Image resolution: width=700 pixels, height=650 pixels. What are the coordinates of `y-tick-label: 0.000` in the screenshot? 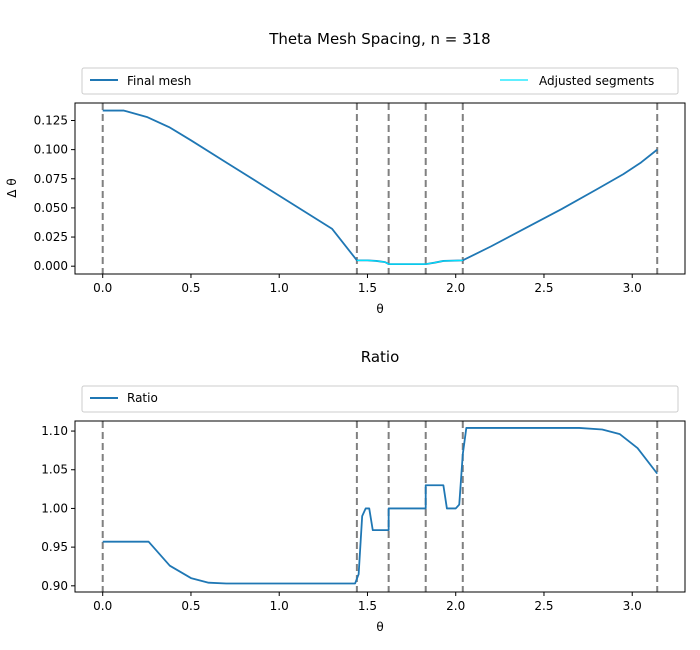 It's located at (51, 266).